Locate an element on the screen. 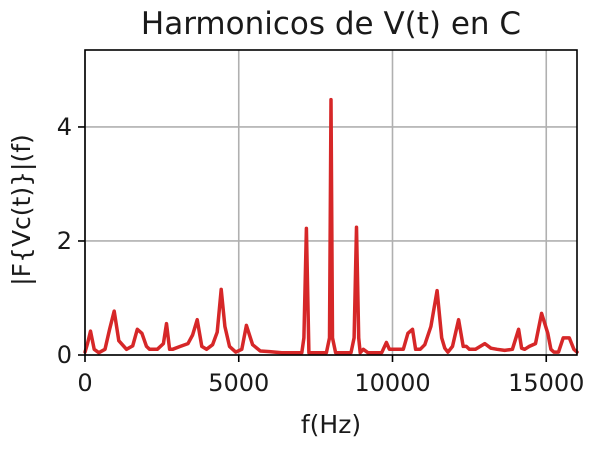  x-tick-label: 10000 is located at coordinates (392, 383).